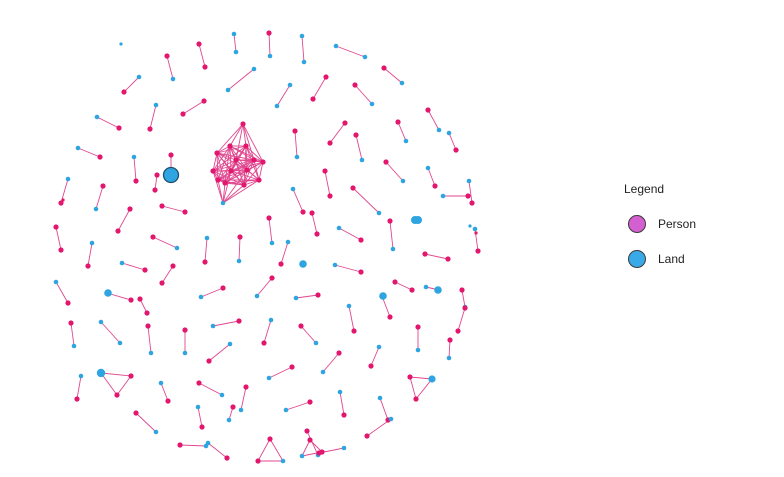 The width and height of the screenshot is (784, 477). Describe the element at coordinates (644, 189) in the screenshot. I see `legend-title: Legend` at that location.